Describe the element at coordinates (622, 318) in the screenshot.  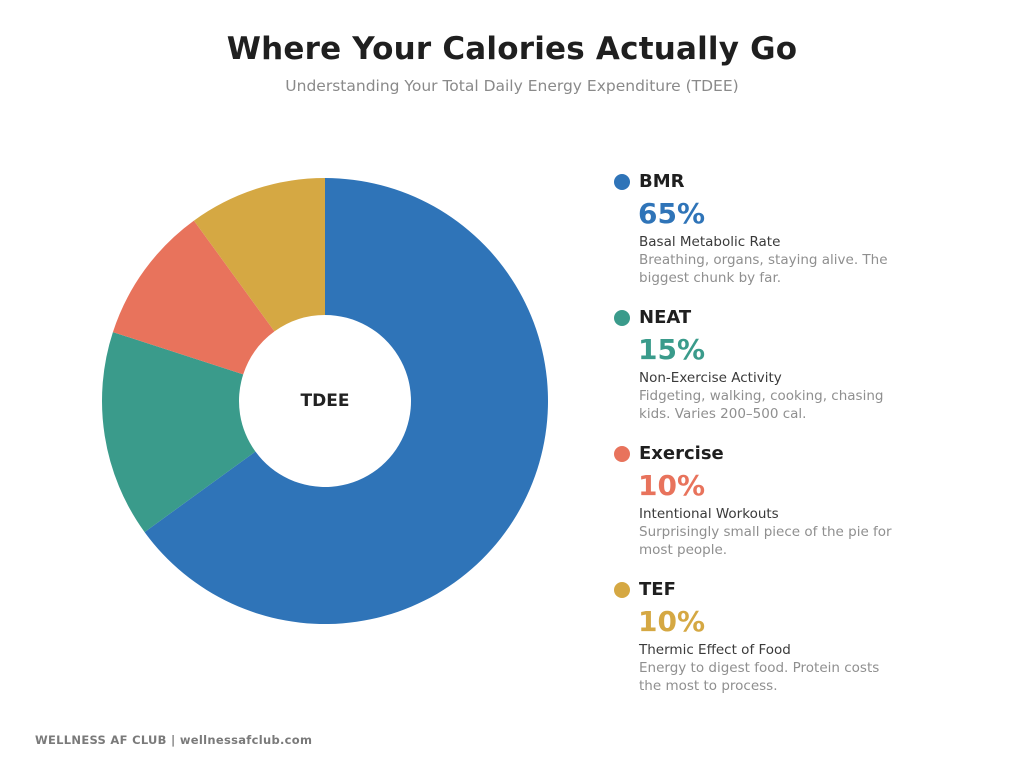
I see `legend-dot-neat` at that location.